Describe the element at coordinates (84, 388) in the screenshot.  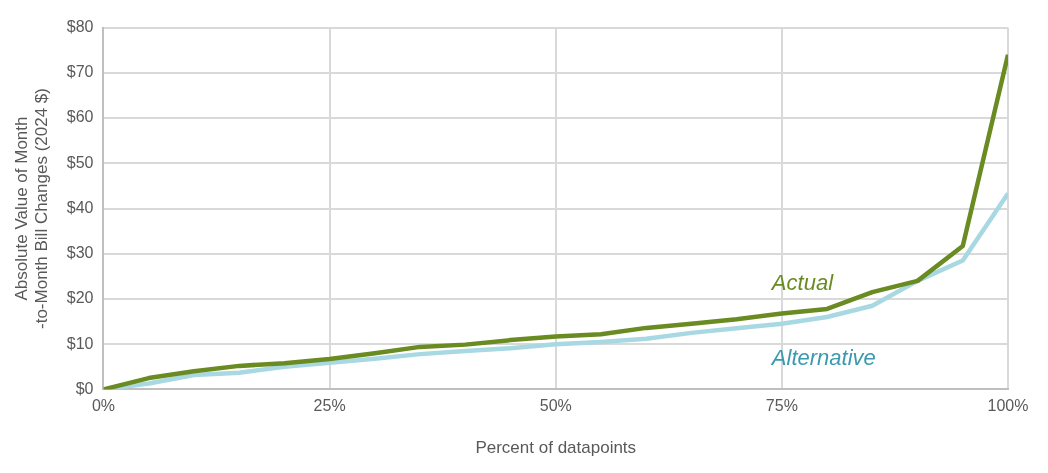
I see `y-tick-label: $0` at that location.